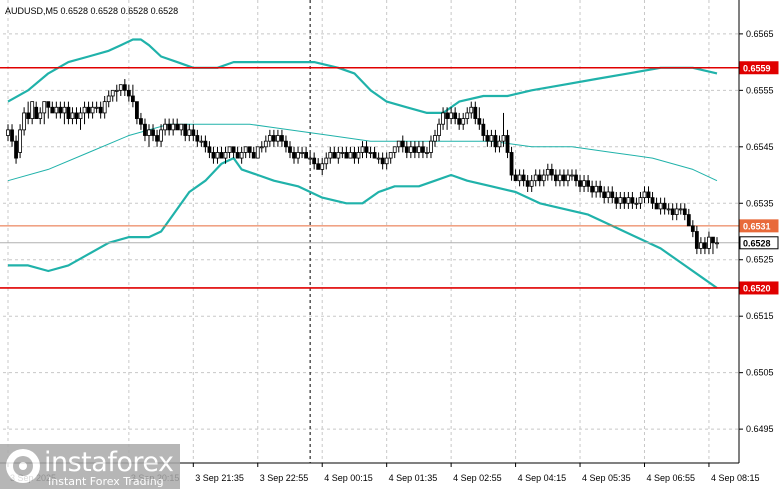 The height and width of the screenshot is (494, 781). I want to click on bollinger-middle-line, so click(362, 152).